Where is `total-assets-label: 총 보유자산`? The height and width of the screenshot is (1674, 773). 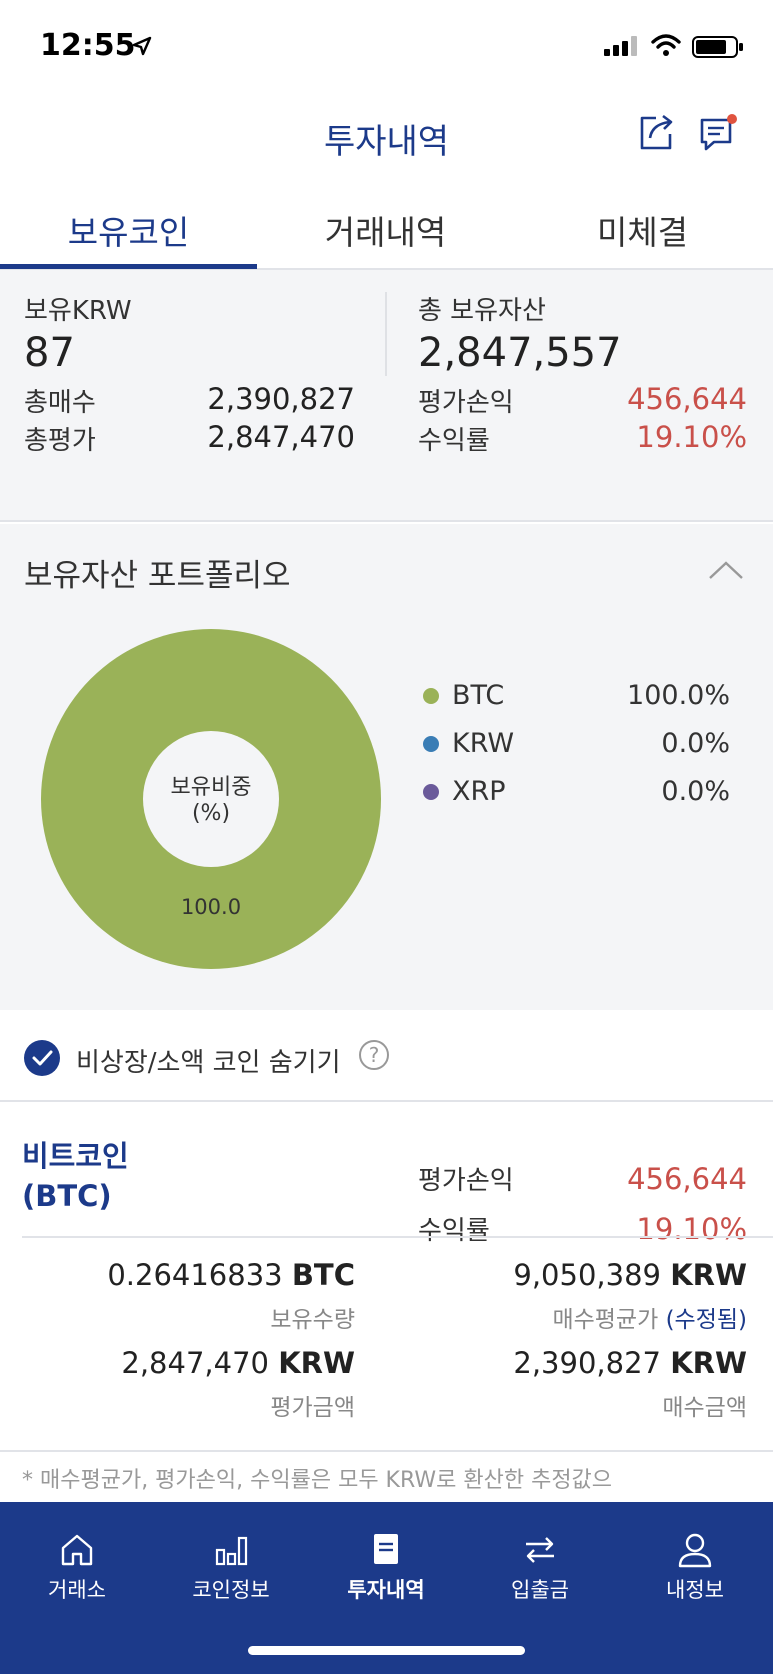 total-assets-label: 총 보유자산 is located at coordinates (482, 311).